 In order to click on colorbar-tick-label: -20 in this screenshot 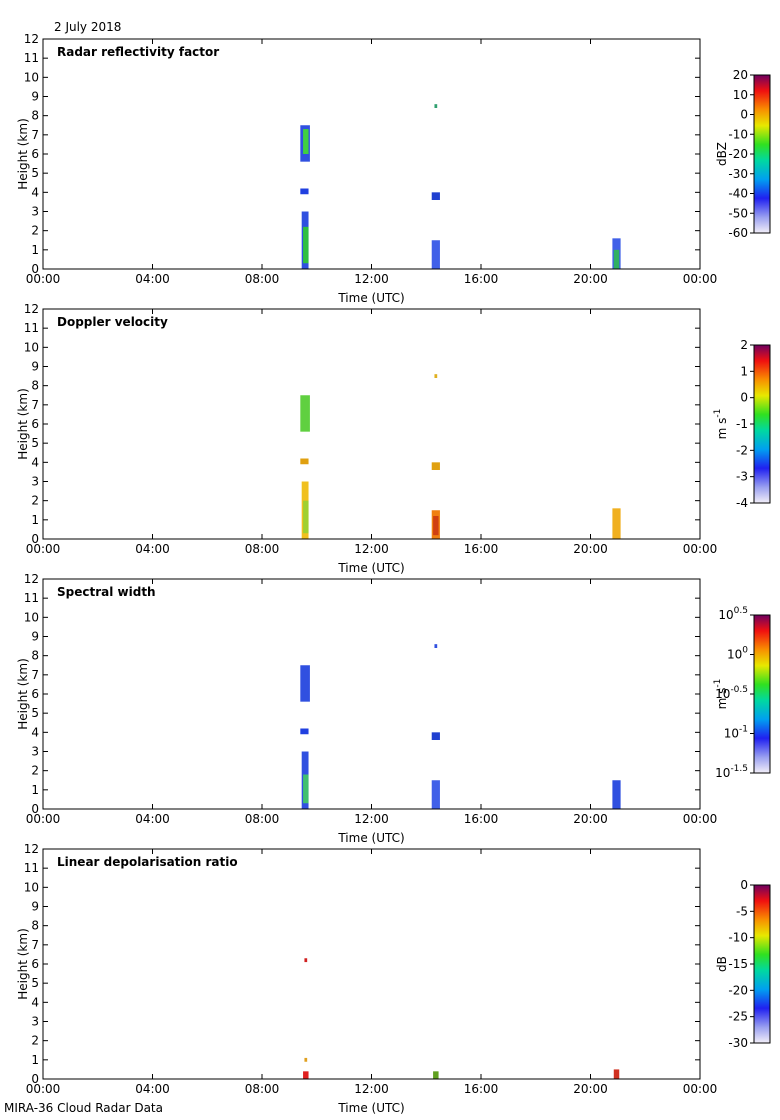, I will do `click(738, 990)`.